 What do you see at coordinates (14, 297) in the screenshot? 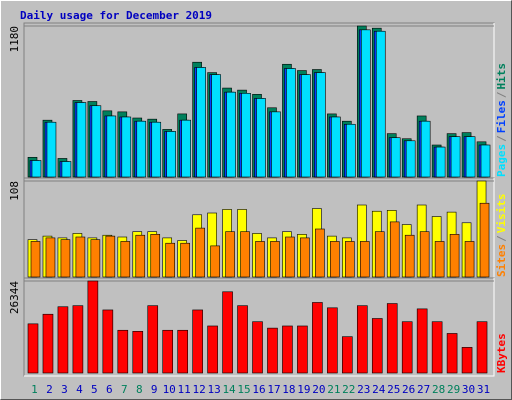
I see `y-tick-label: 26344` at bounding box center [14, 297].